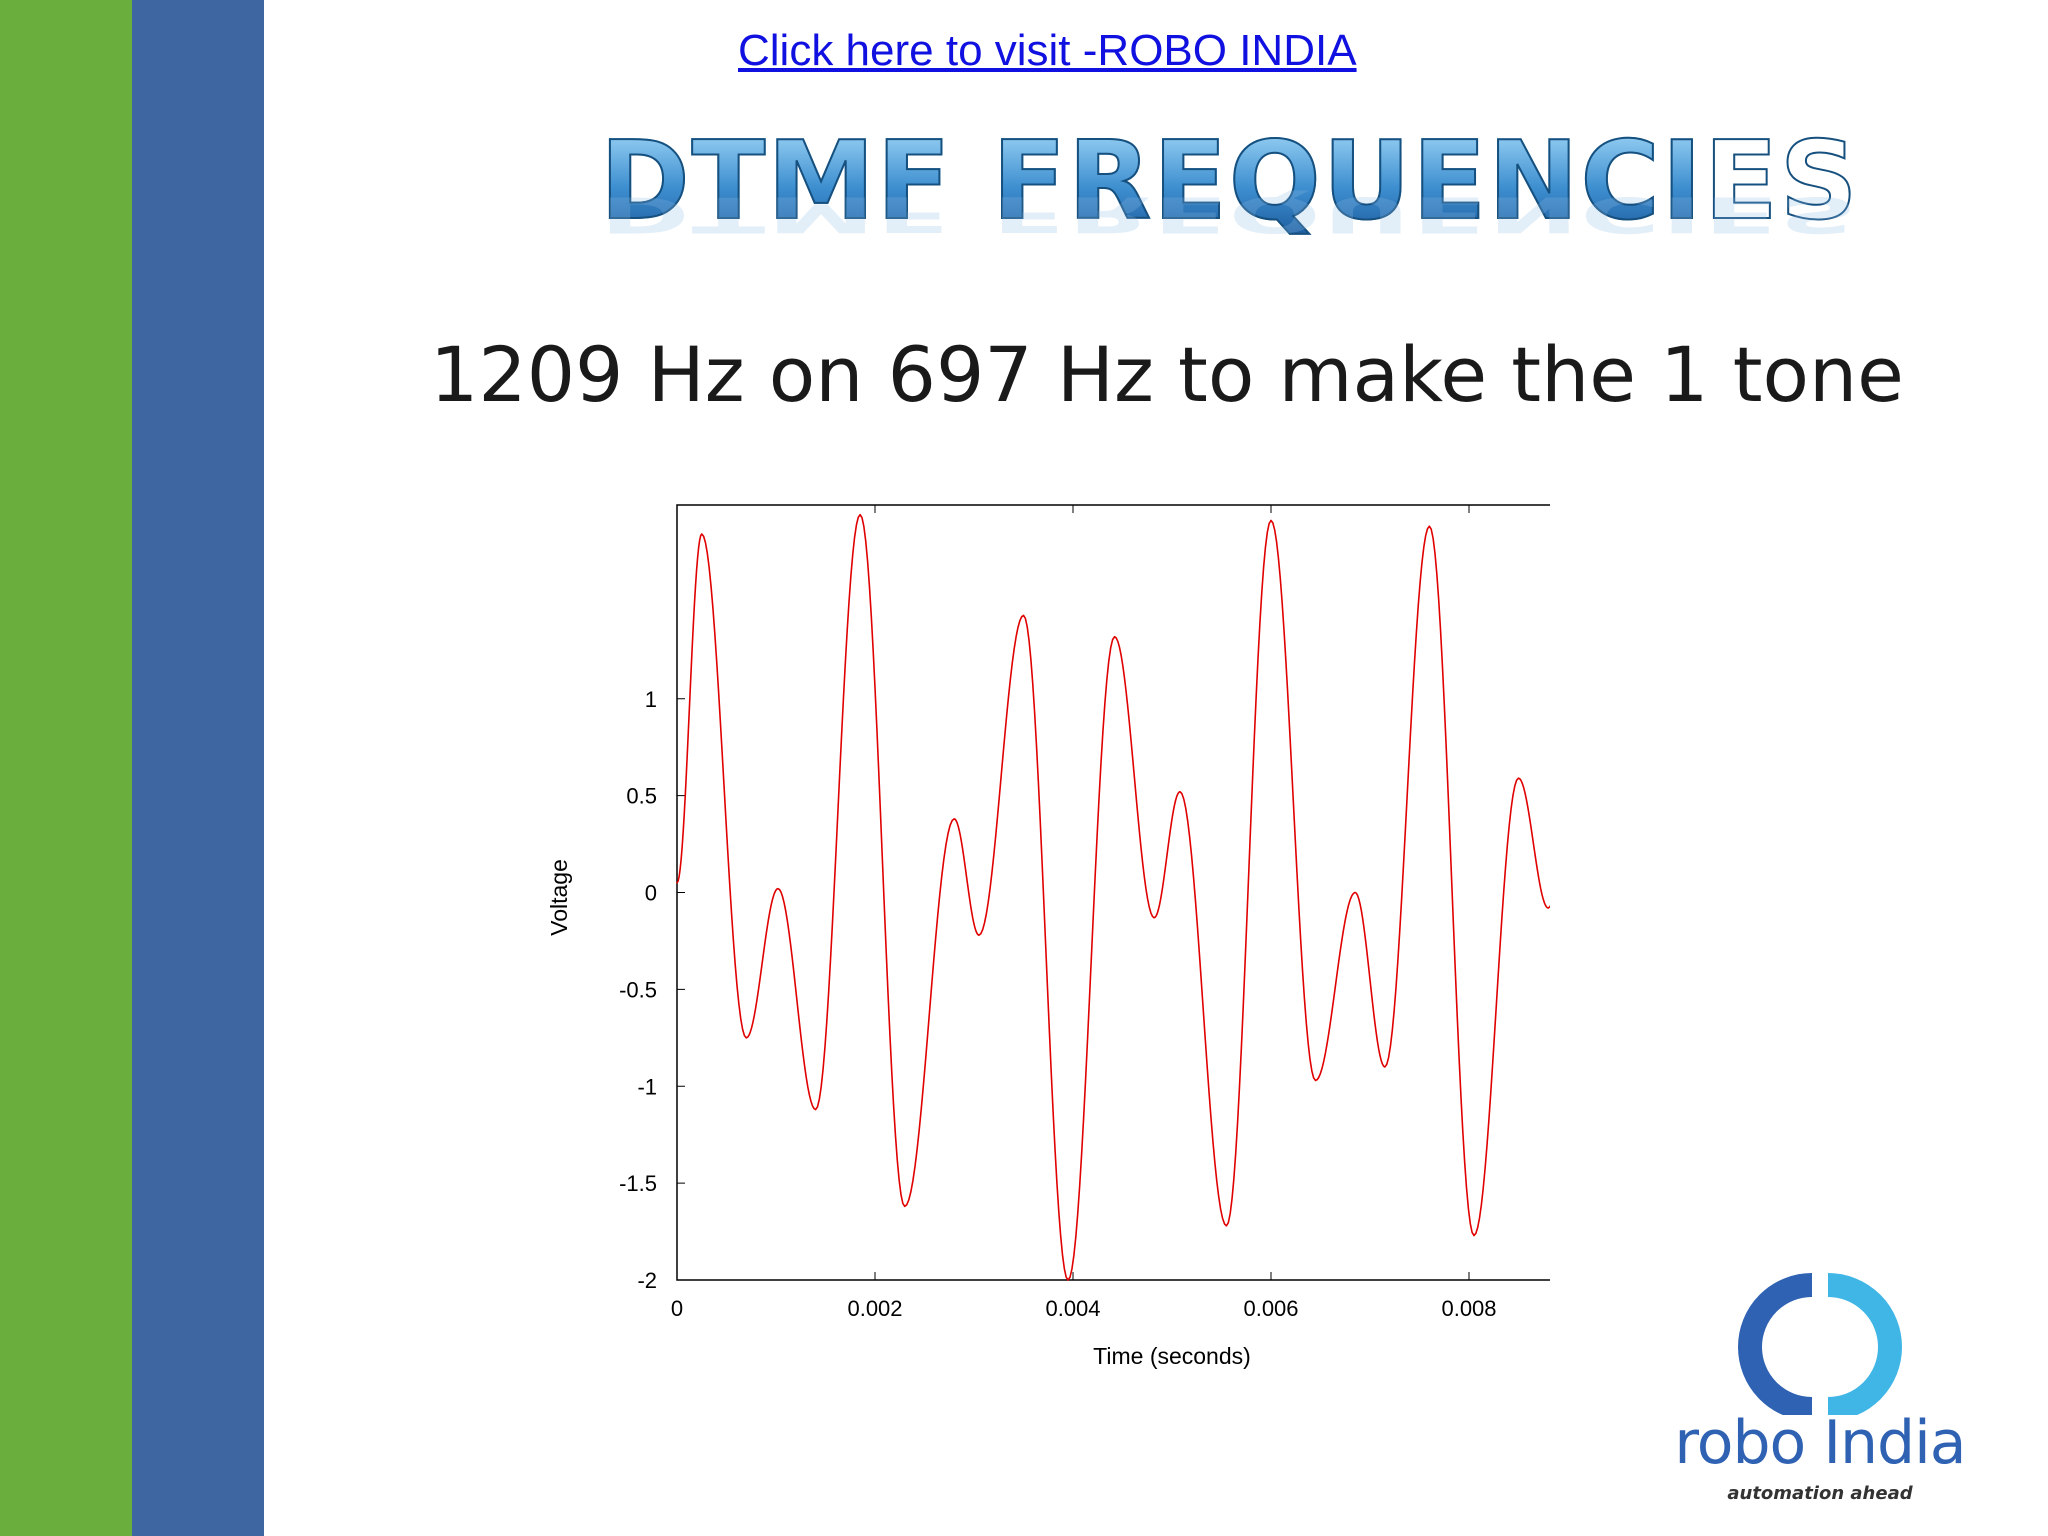  What do you see at coordinates (1229, 181) in the screenshot?
I see `slide-title: DTMF FREQUENCIES` at bounding box center [1229, 181].